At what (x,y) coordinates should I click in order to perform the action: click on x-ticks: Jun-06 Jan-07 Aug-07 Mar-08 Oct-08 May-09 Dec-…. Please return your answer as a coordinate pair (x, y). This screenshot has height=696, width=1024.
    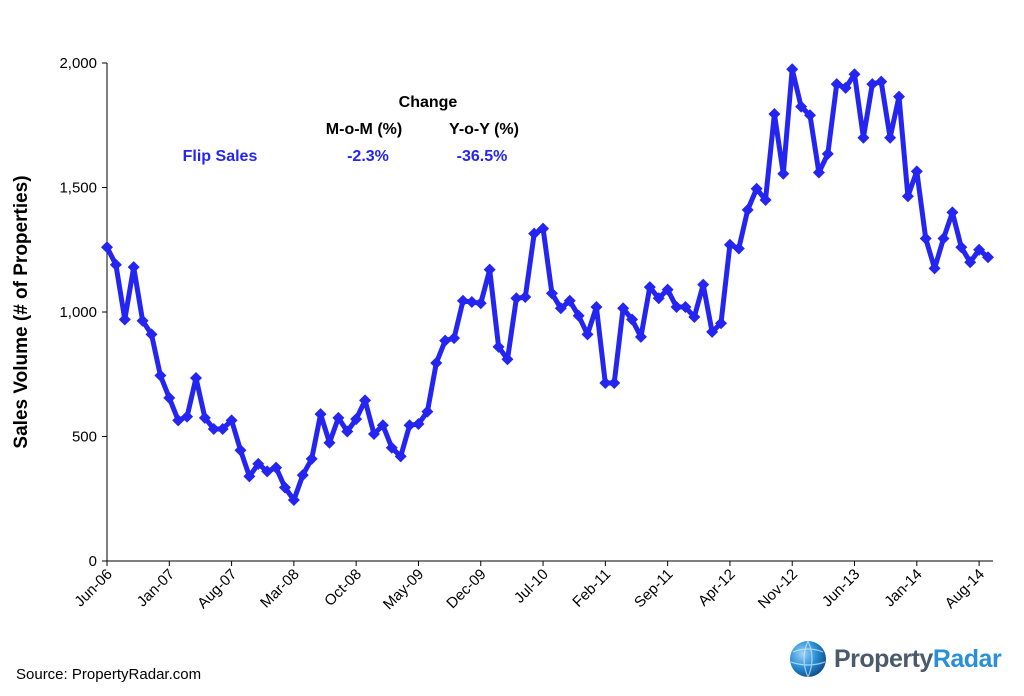
    Looking at the image, I should click on (529, 587).